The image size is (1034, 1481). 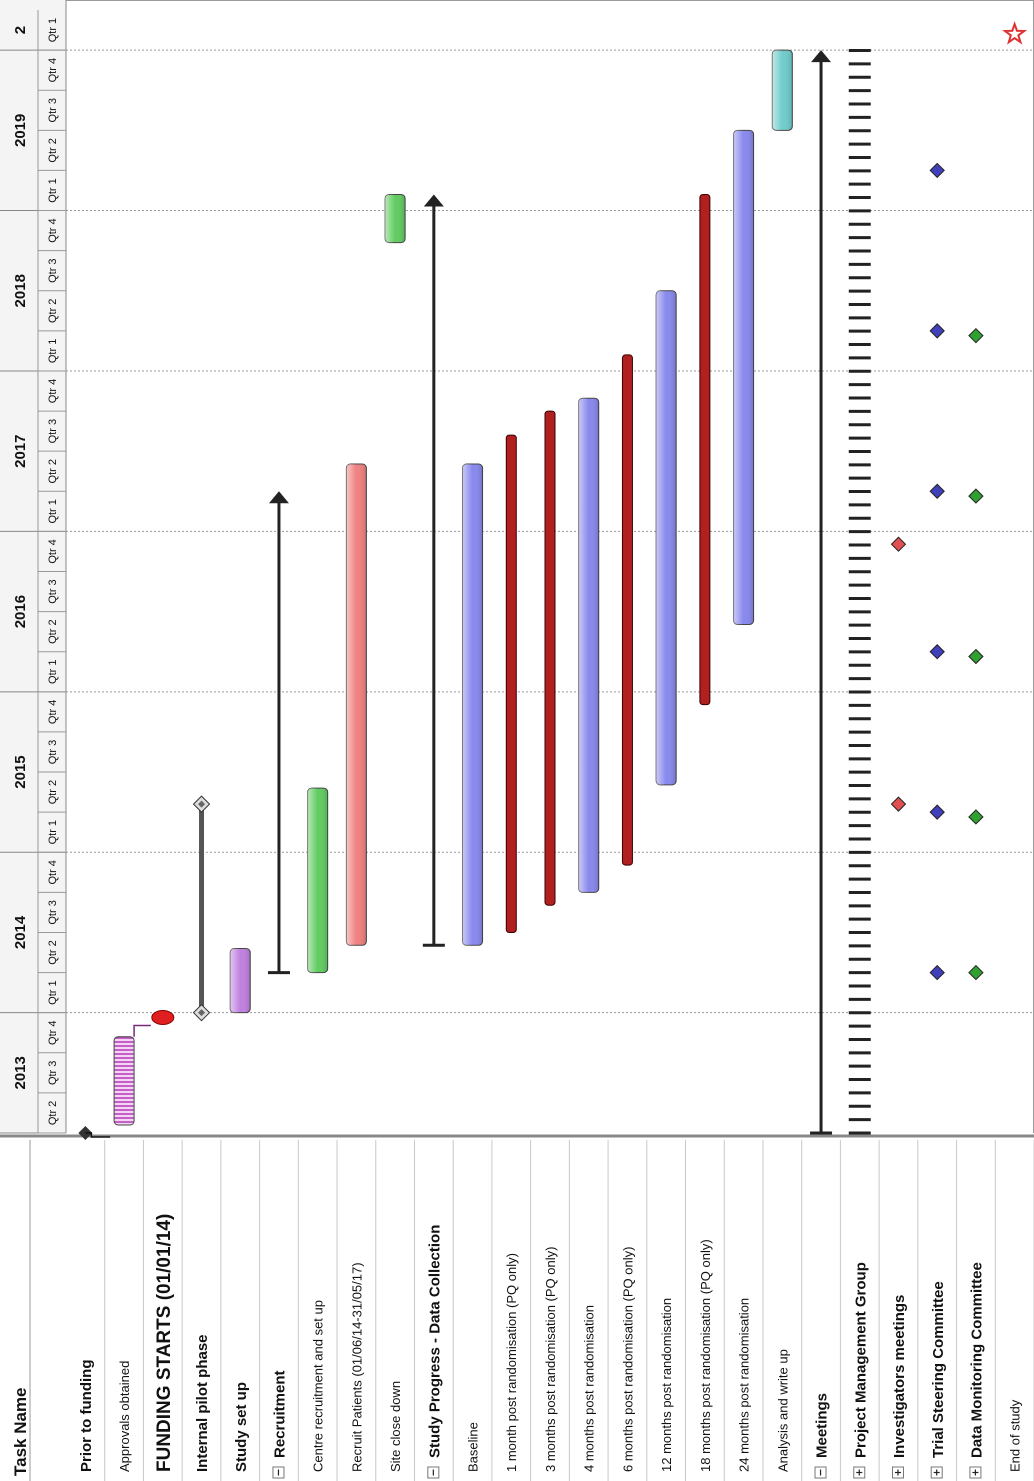 What do you see at coordinates (20, 290) in the screenshot?
I see `year-label: 2018` at bounding box center [20, 290].